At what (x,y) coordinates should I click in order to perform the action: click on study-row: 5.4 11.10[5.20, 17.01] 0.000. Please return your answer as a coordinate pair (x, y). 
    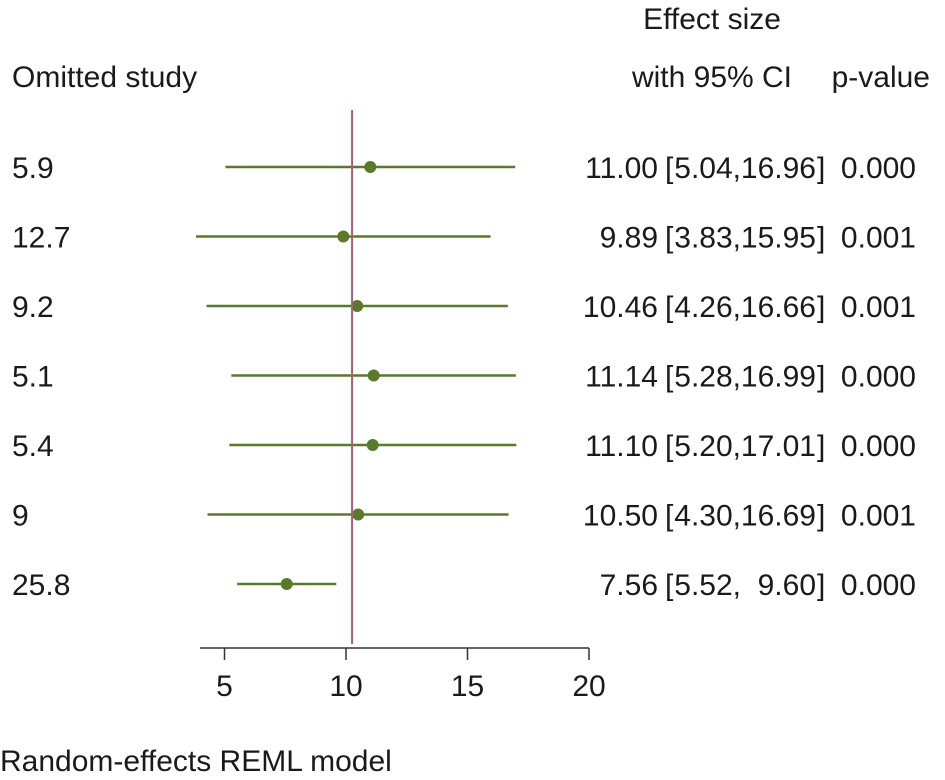
    Looking at the image, I should click on (464, 446).